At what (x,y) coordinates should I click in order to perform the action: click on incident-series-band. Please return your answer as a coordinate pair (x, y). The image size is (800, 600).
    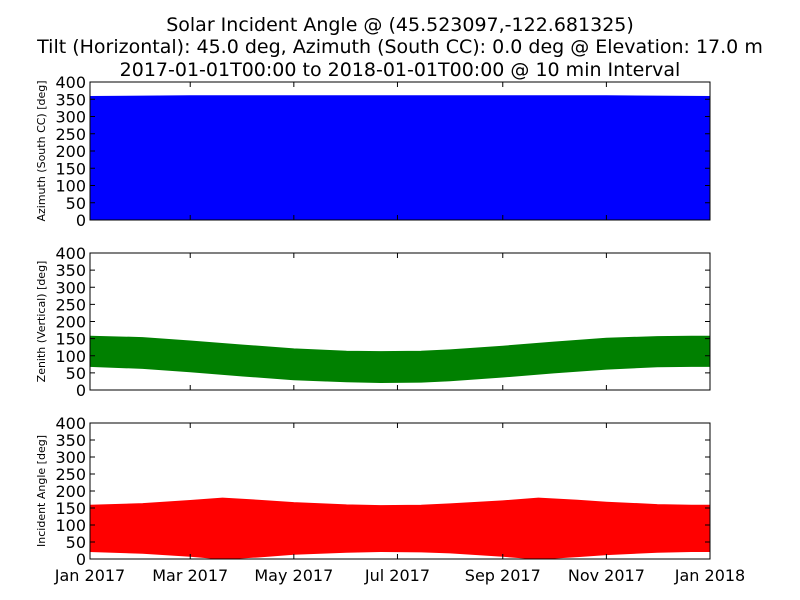
    Looking at the image, I should click on (400, 528).